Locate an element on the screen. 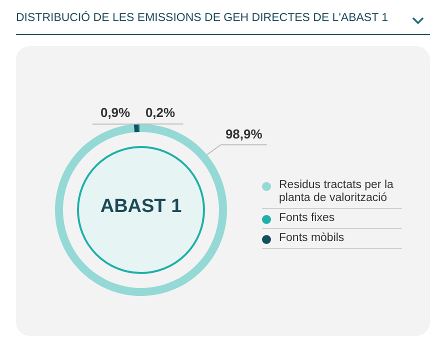 The image size is (448, 354). legend-label: Fonts fixes is located at coordinates (307, 218).